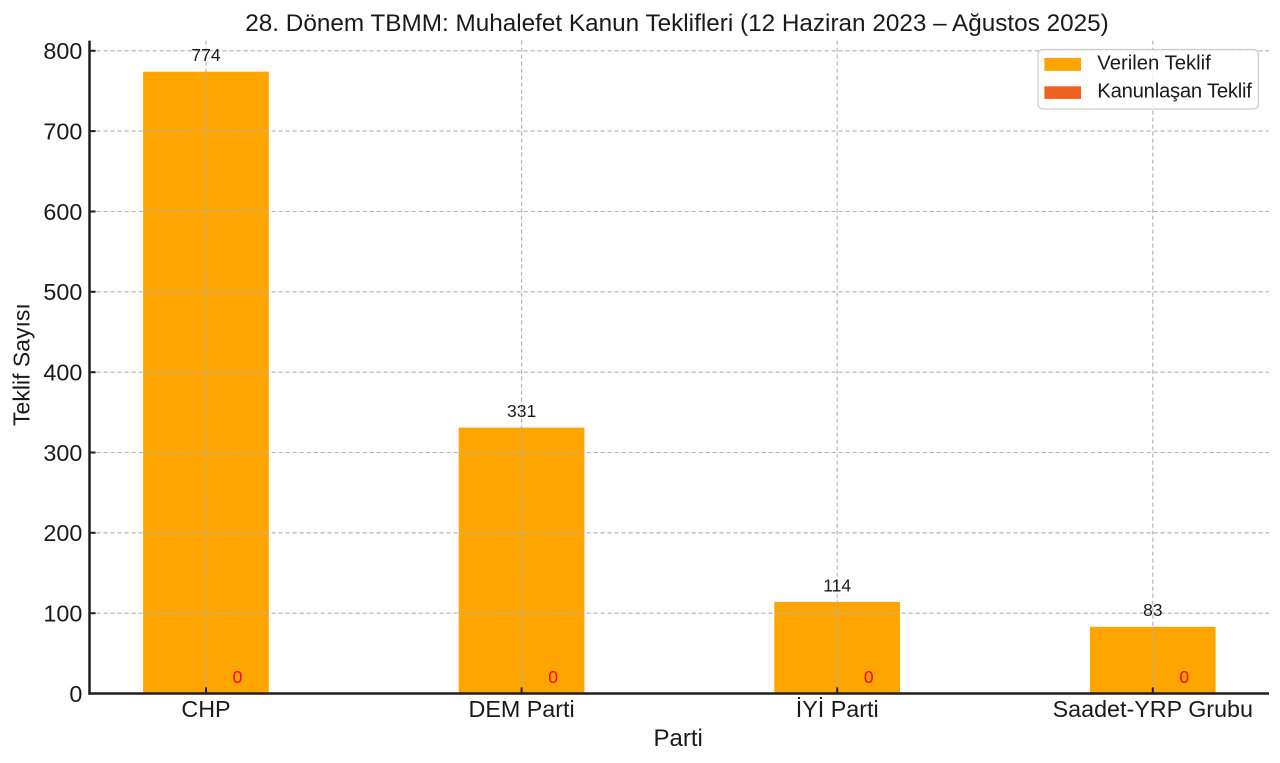 The height and width of the screenshot is (763, 1280). Describe the element at coordinates (837, 709) in the screenshot. I see `svg-text: İYİ Parti` at that location.